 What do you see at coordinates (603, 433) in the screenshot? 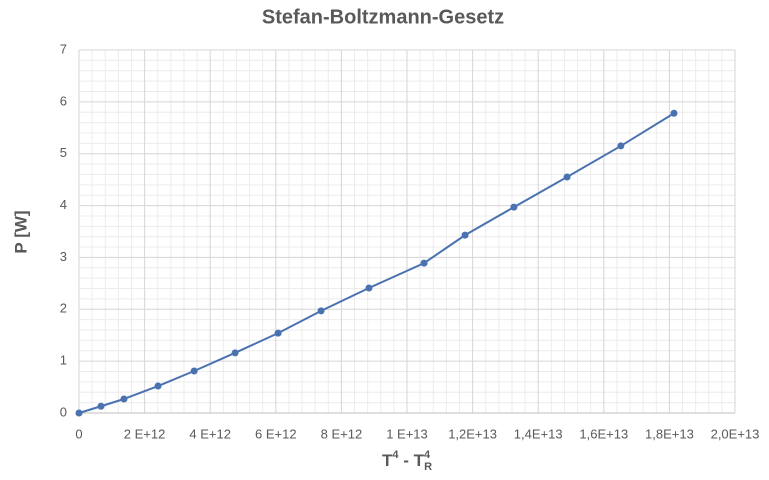
I see `x-tick-label: 1,6E+13` at bounding box center [603, 433].